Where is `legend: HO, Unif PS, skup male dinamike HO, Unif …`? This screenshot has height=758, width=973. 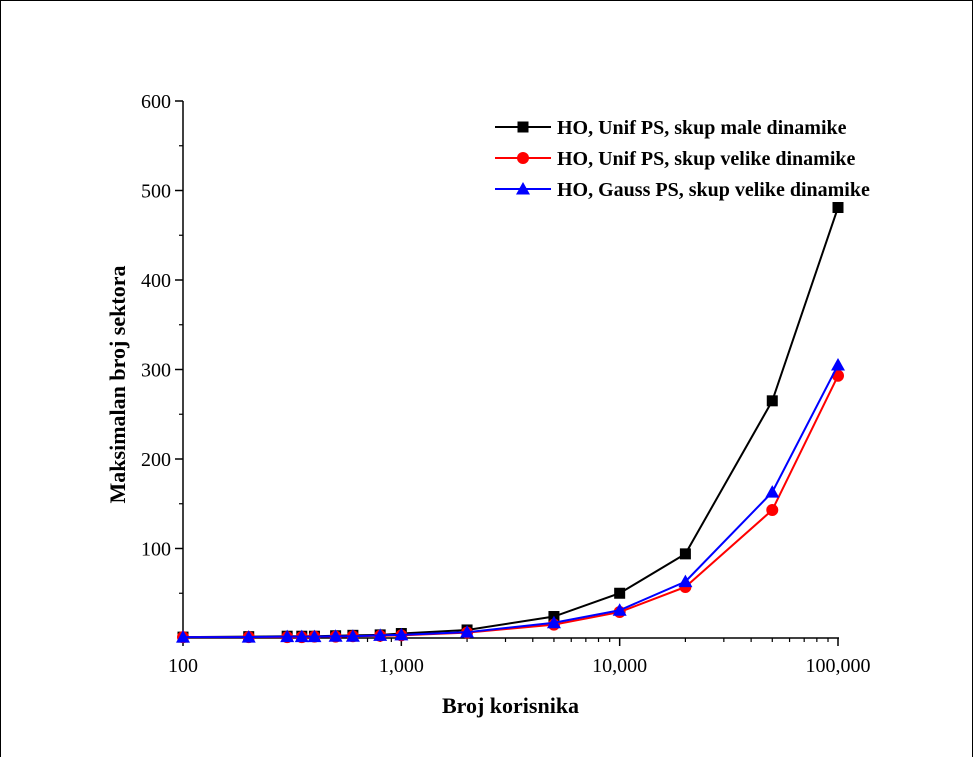
legend: HO, Unif PS, skup male dinamike HO, Unif … is located at coordinates (682, 159).